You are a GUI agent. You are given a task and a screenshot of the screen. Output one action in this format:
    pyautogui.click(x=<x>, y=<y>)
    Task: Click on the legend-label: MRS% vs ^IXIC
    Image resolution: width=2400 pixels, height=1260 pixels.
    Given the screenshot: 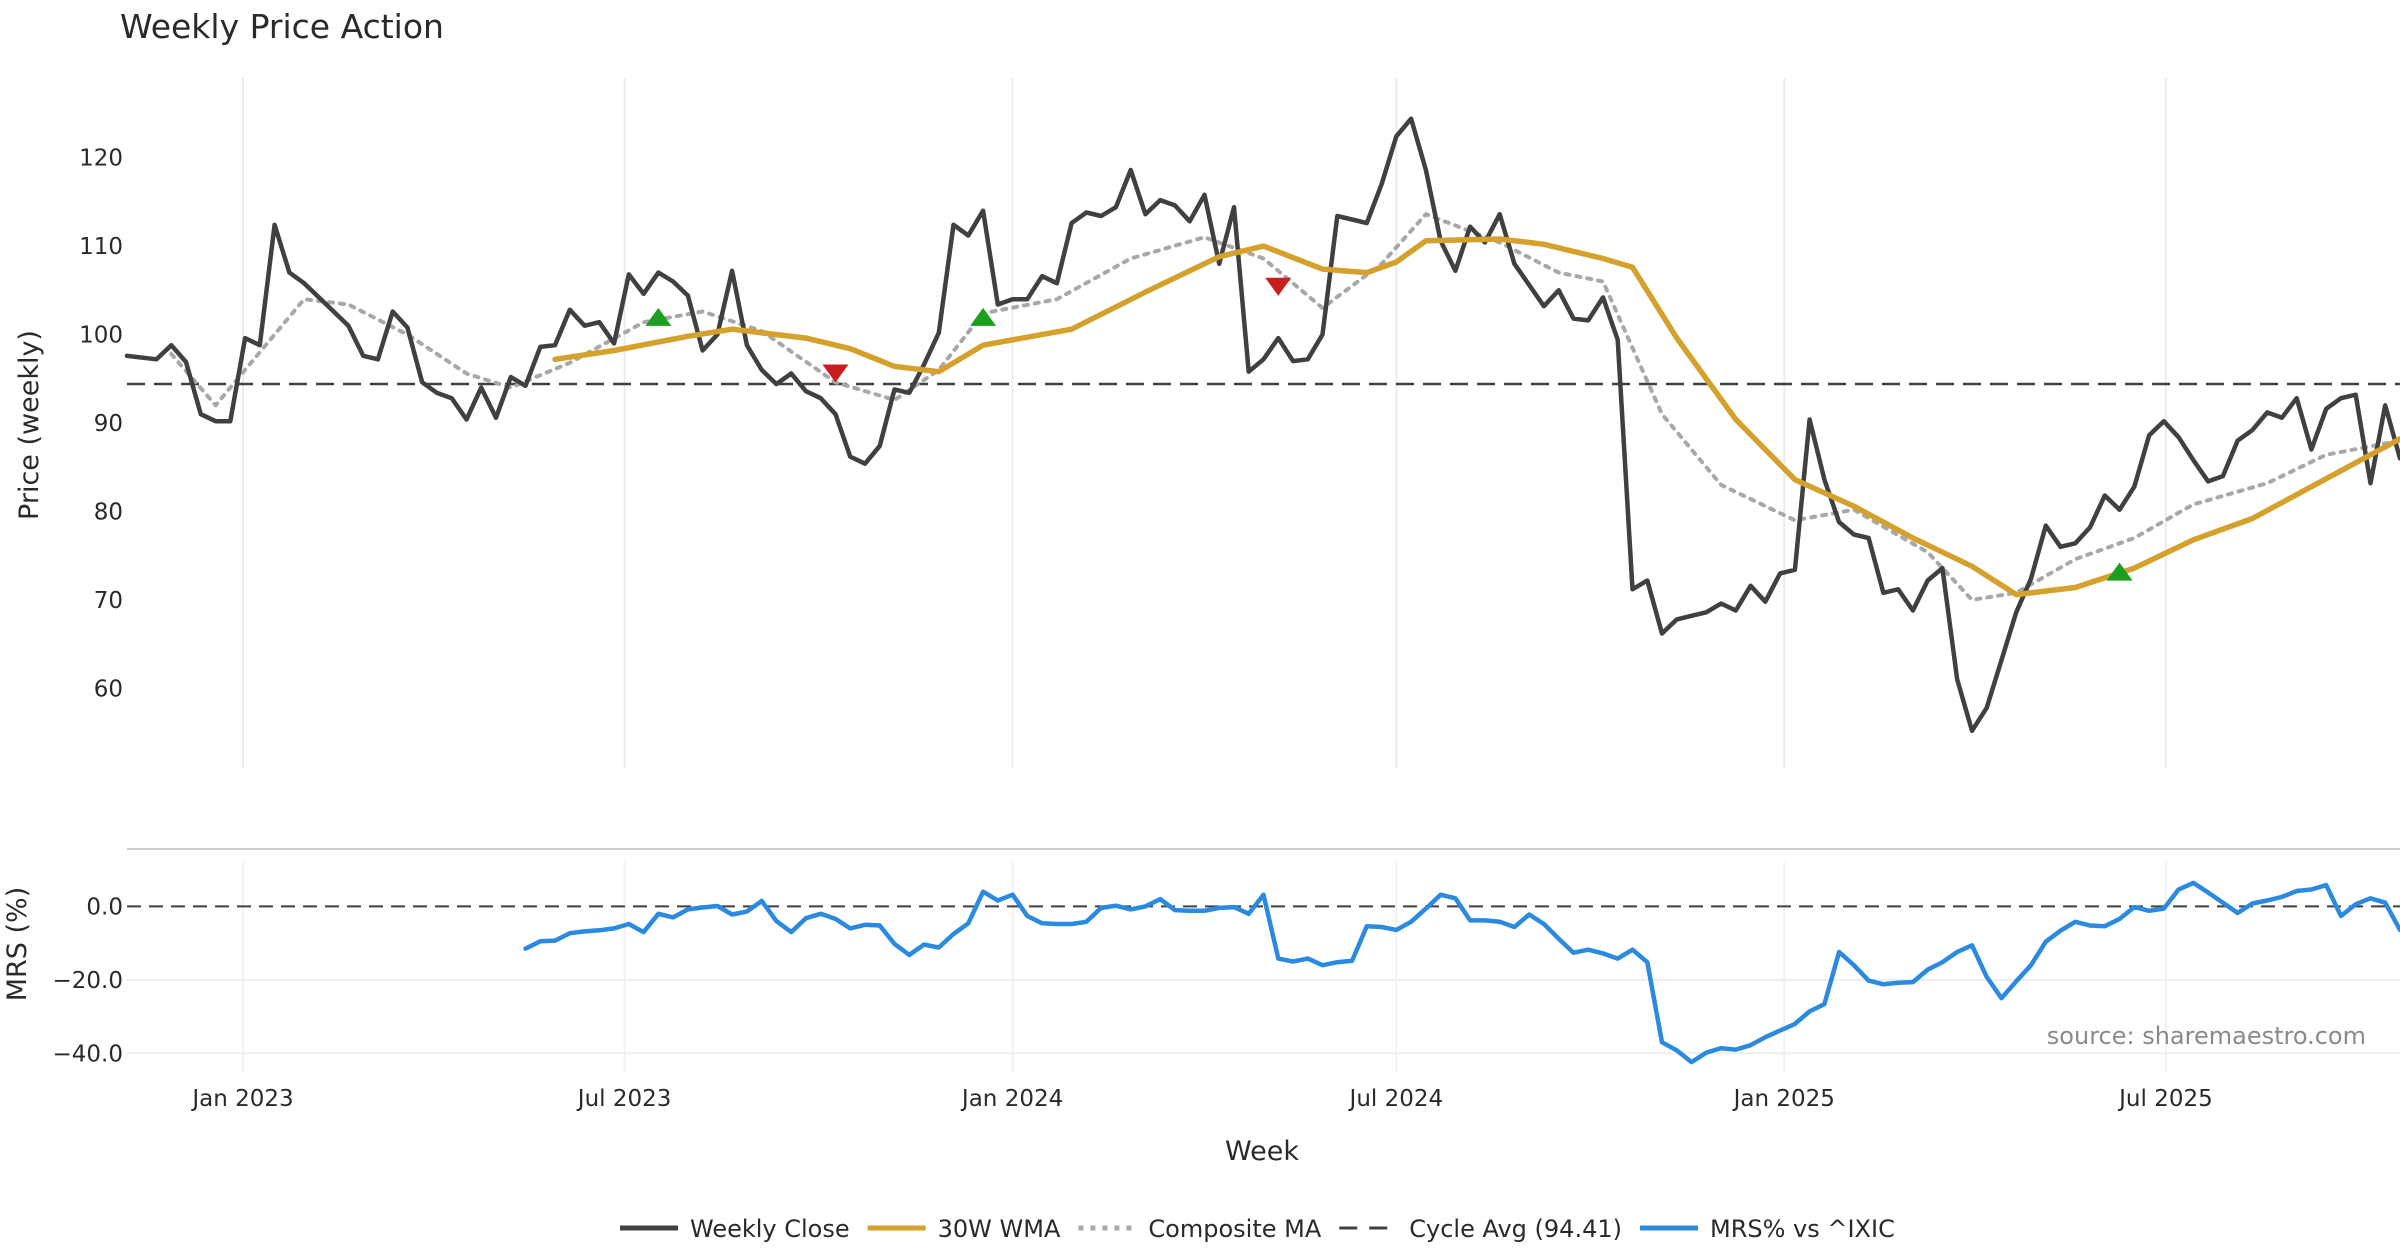 What is the action you would take?
    pyautogui.click(x=1802, y=1229)
    